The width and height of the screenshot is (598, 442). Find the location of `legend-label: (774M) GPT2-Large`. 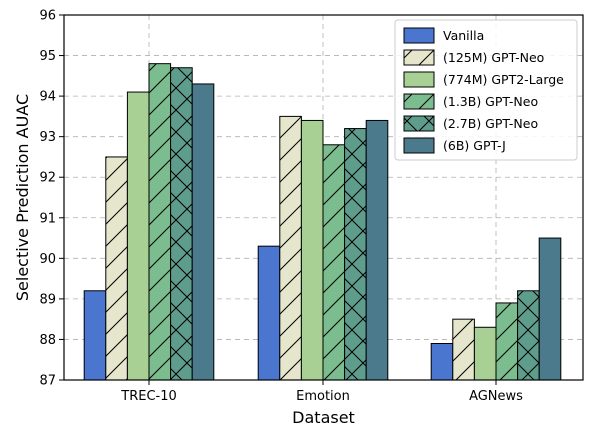

legend-label: (774M) GPT2-Large is located at coordinates (503, 79).